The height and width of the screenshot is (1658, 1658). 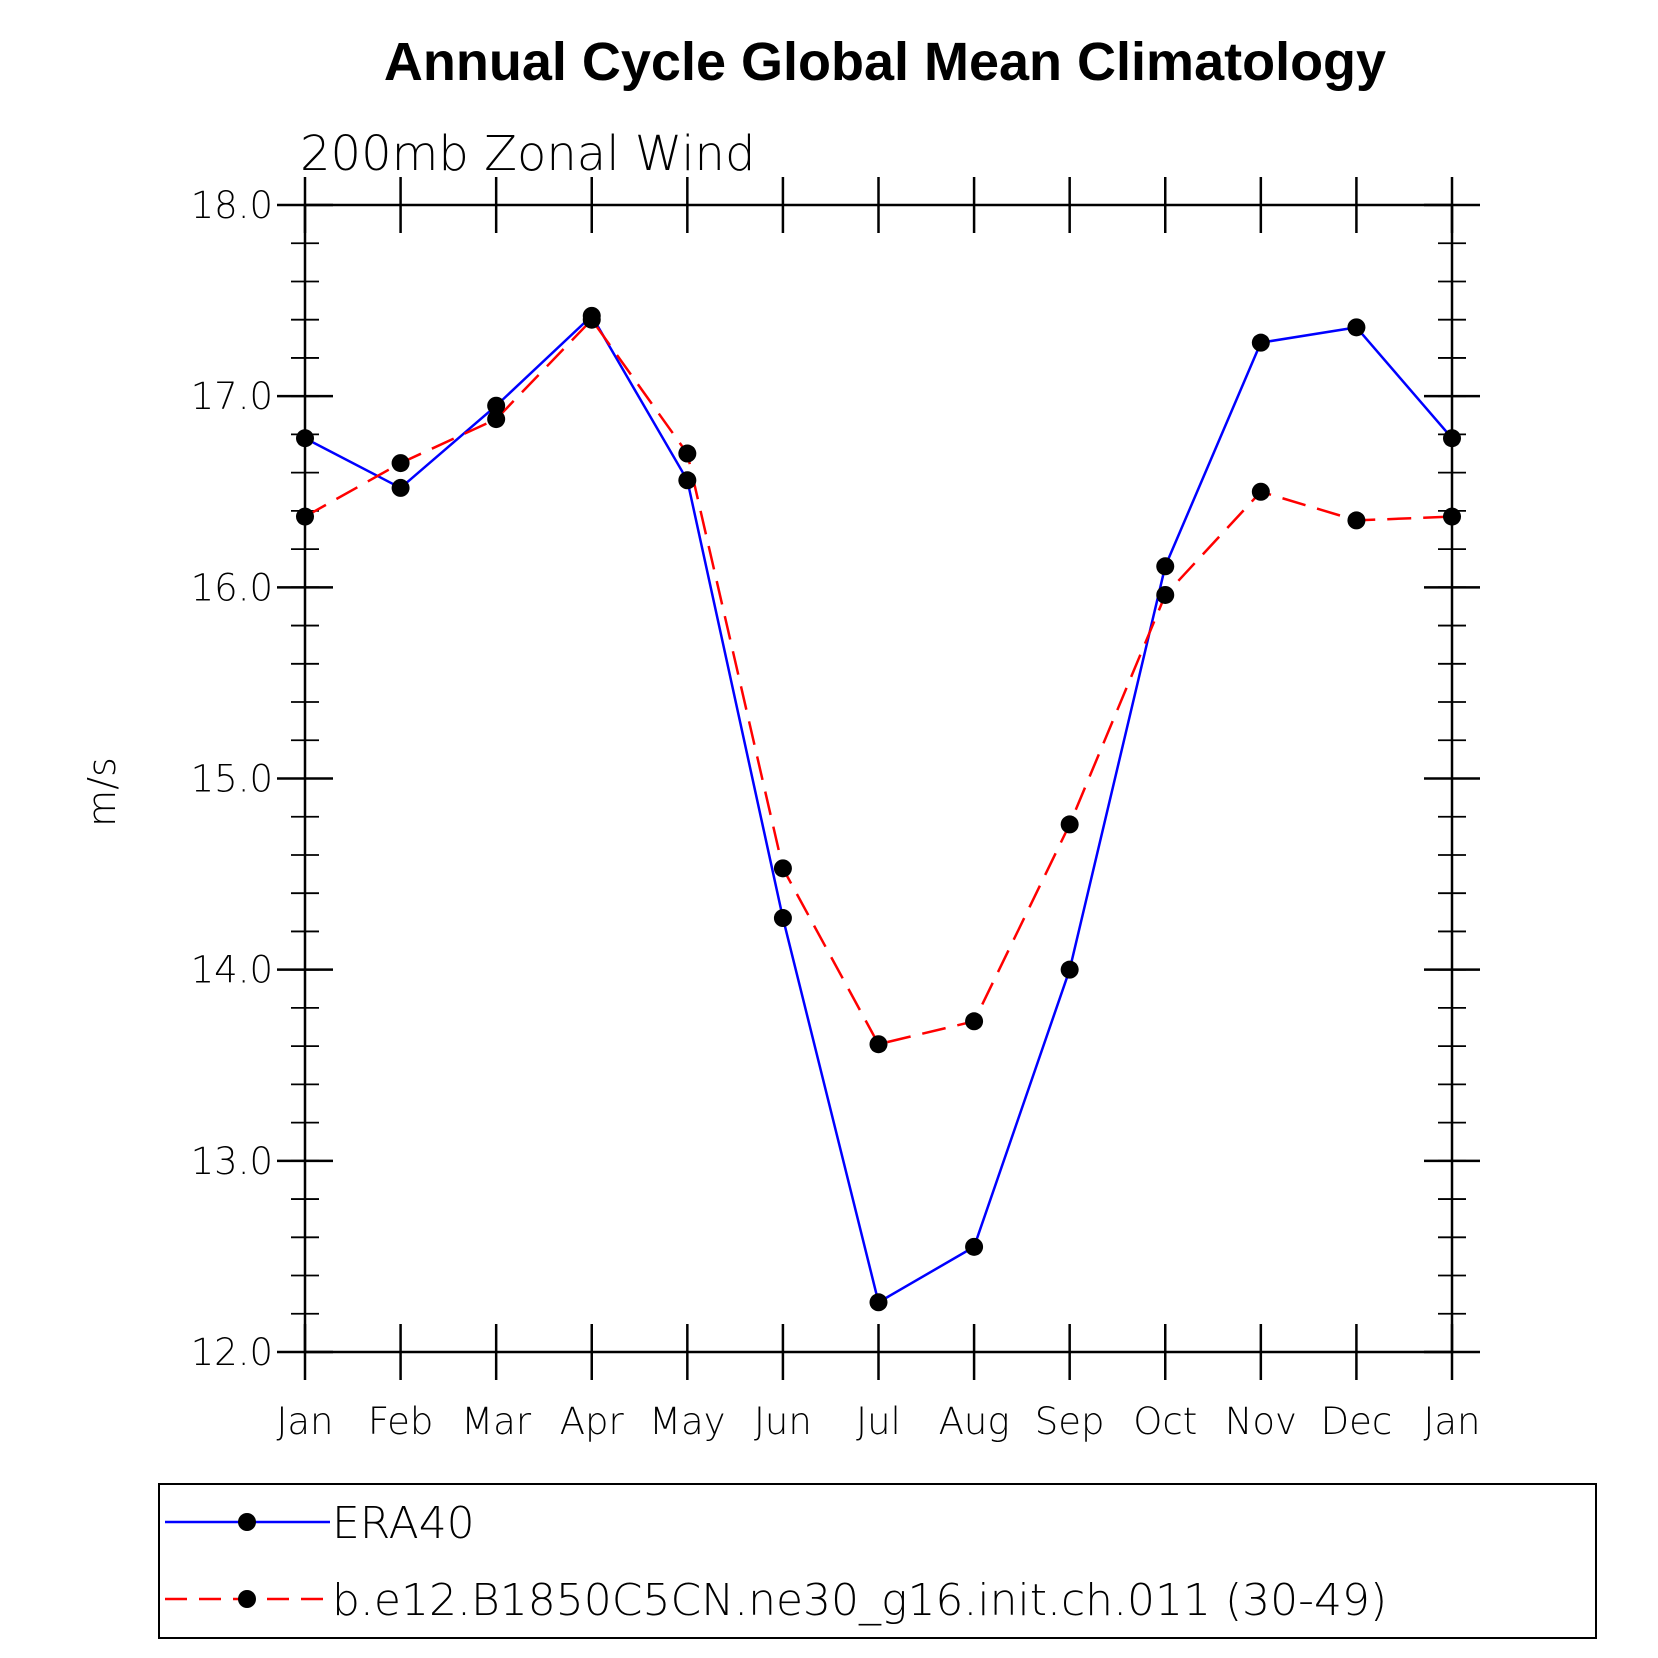 What do you see at coordinates (878, 1421) in the screenshot?
I see `x-tick-label: Jul` at bounding box center [878, 1421].